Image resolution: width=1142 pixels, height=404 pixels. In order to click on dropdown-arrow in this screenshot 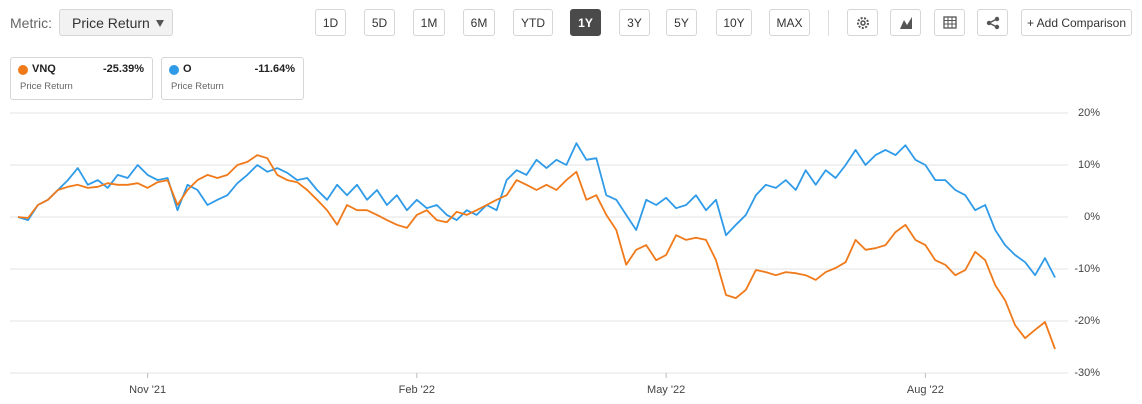, I will do `click(160, 23)`.